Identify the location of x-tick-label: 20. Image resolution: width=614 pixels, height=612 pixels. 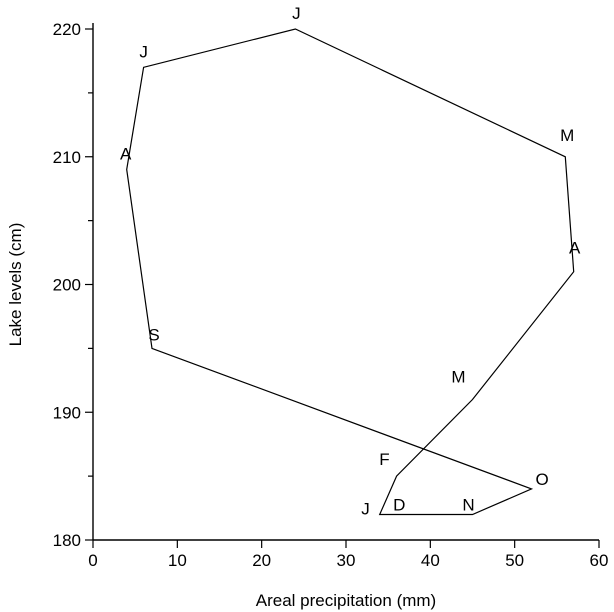
(261, 560).